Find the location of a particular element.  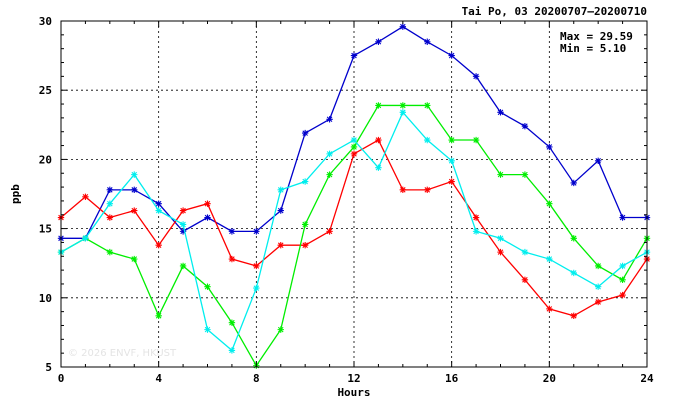

y-tick-label: 20 is located at coordinates (45, 159).